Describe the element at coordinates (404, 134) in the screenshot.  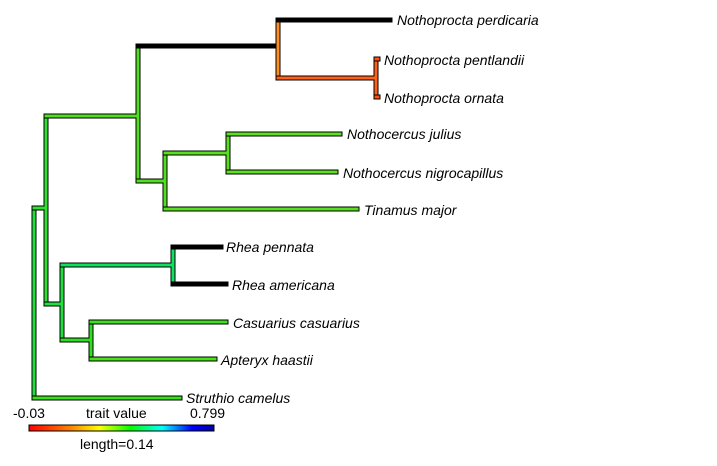
I see `tip-label: Nothocercus julius` at that location.